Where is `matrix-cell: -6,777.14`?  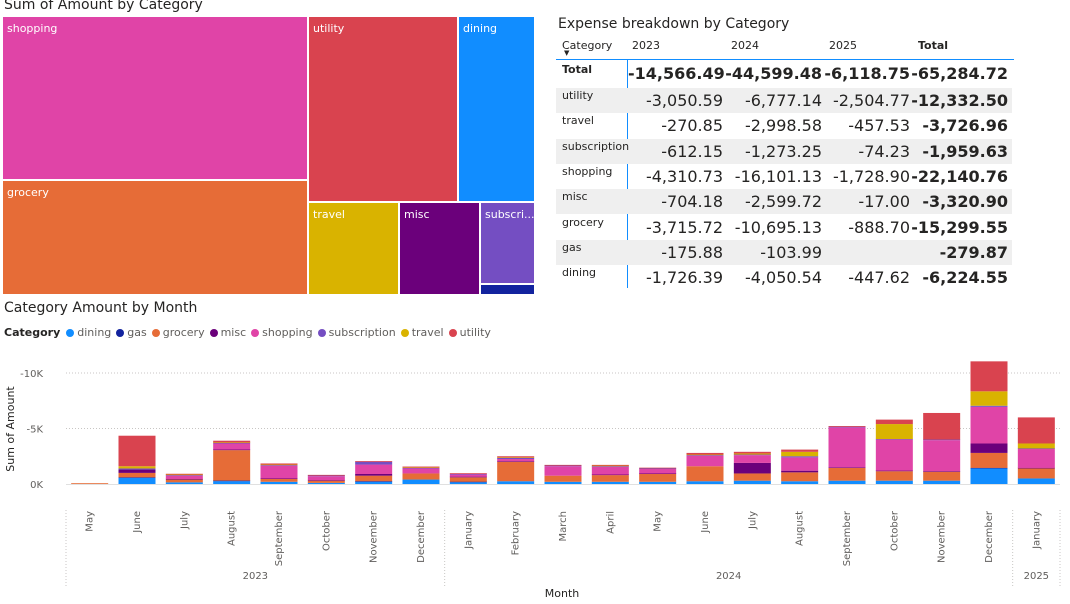
matrix-cell: -6,777.14 is located at coordinates (783, 100).